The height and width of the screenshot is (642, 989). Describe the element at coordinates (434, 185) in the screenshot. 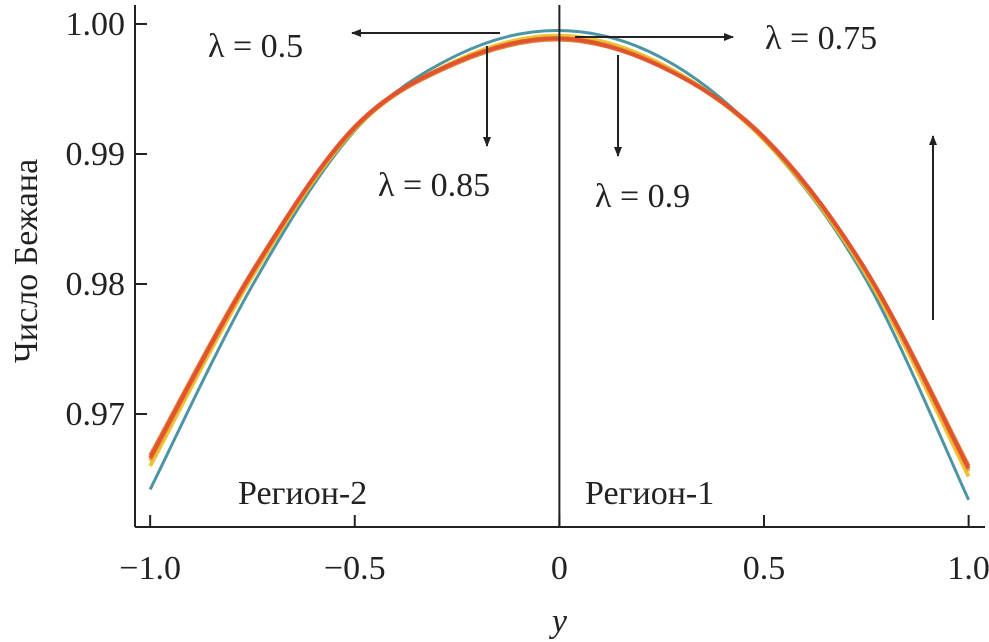

I see `annotation: λ = 0.85` at that location.